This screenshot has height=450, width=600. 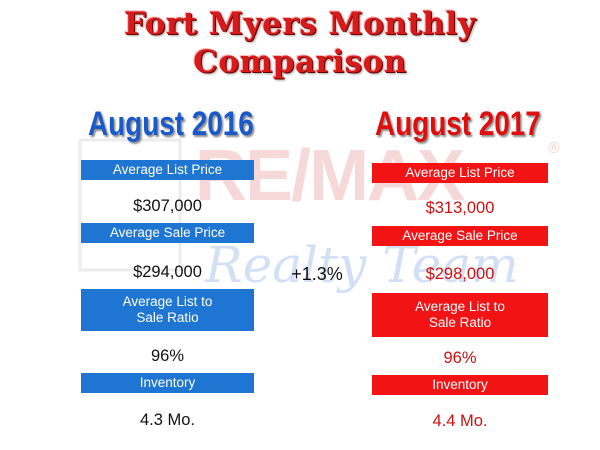 What do you see at coordinates (460, 274) in the screenshot?
I see `right-avg-sale-value: $298,000` at bounding box center [460, 274].